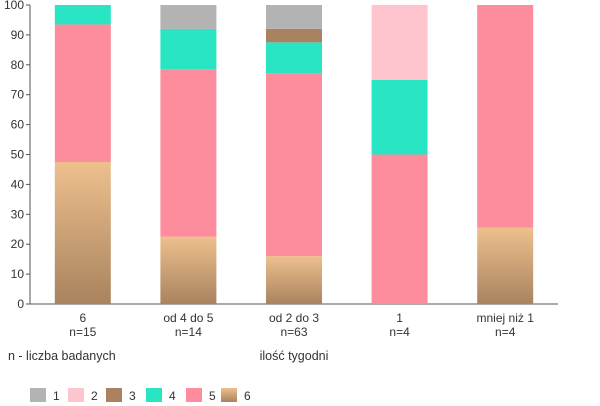 This screenshot has height=406, width=600. What do you see at coordinates (18, 155) in the screenshot?
I see `y-tick-label: 50` at bounding box center [18, 155].